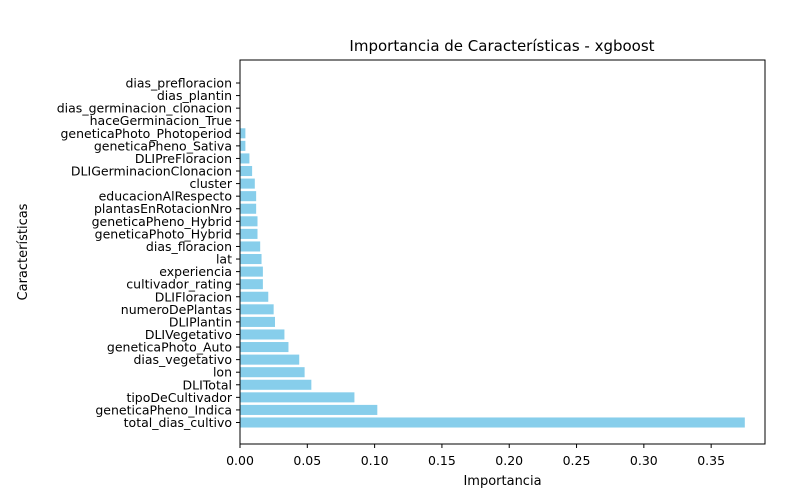  What do you see at coordinates (264, 347) in the screenshot?
I see `bar-geneticaPhoto_Auto` at bounding box center [264, 347].